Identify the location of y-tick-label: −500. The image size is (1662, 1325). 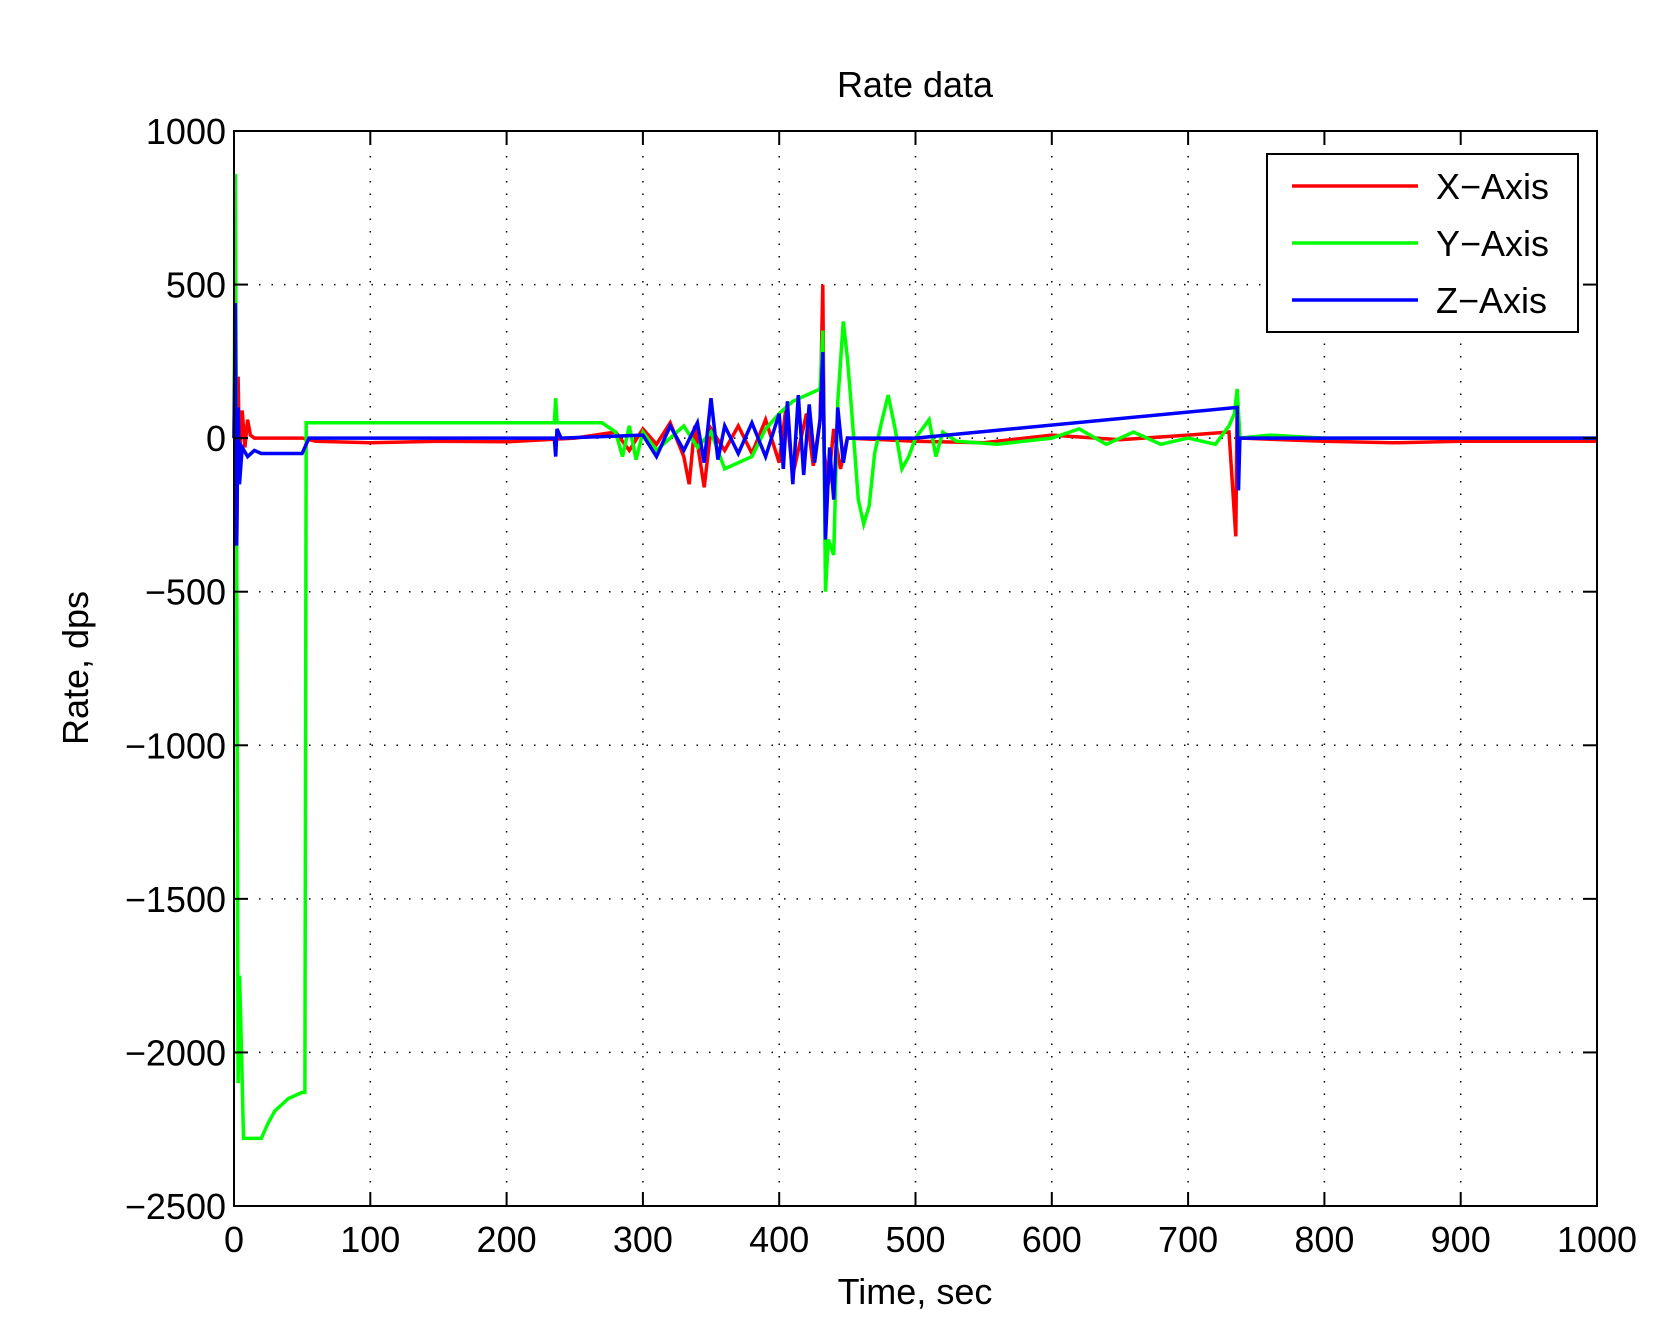
(185, 592).